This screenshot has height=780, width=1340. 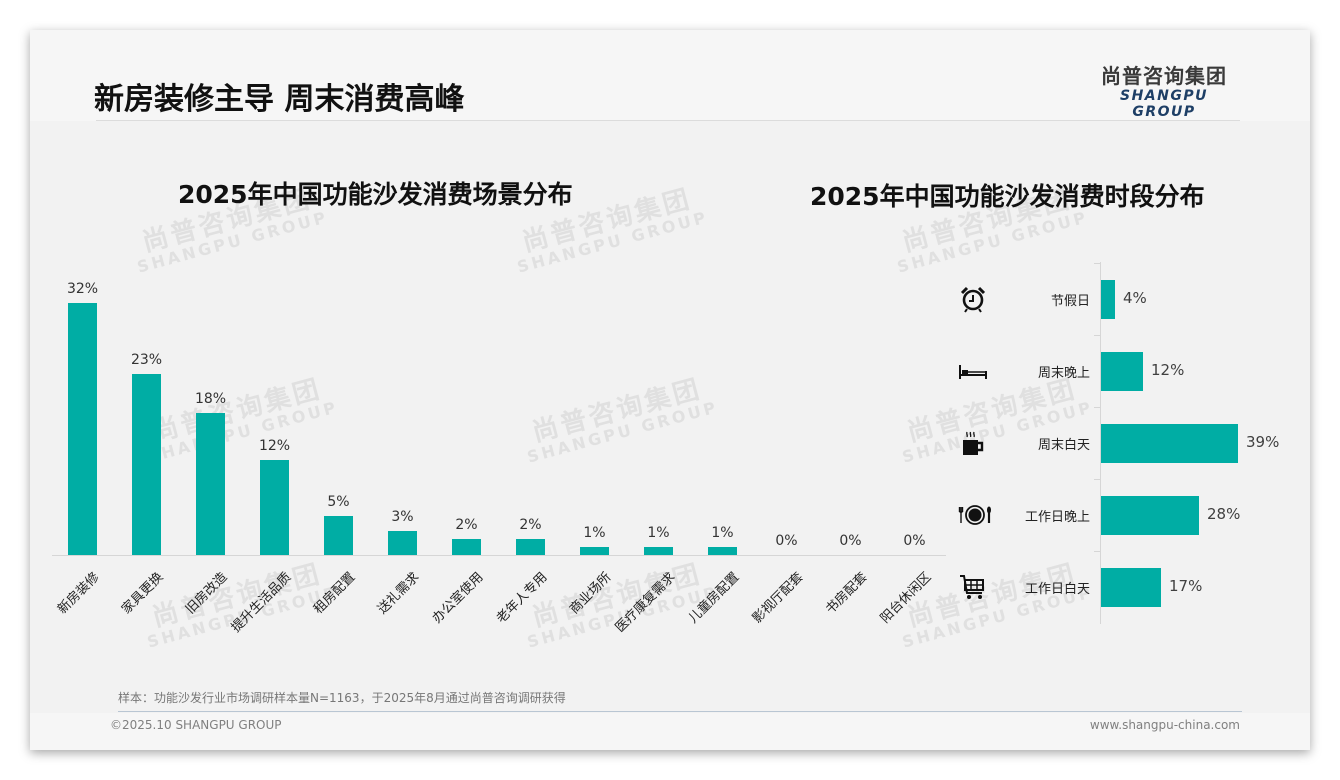 I want to click on shopping-cart-icon, so click(x=973, y=587).